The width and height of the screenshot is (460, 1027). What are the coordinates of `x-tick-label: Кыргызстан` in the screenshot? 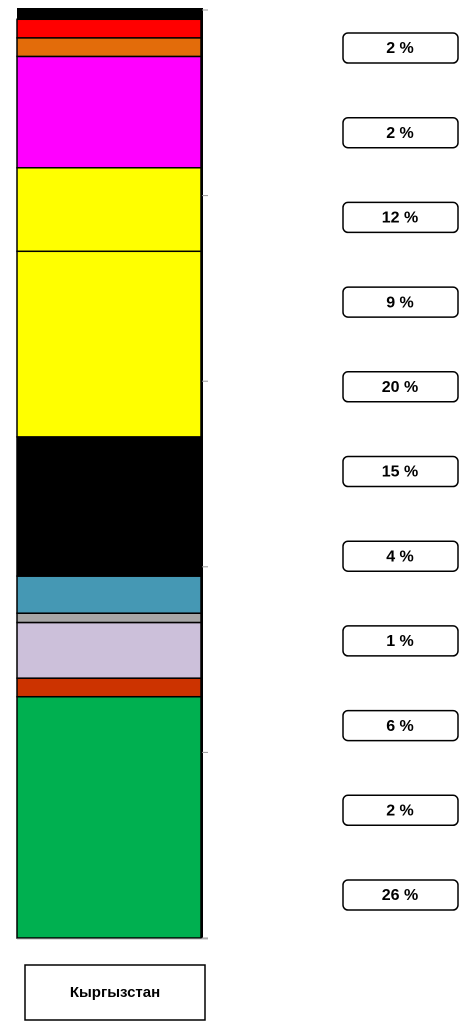 It's located at (115, 992).